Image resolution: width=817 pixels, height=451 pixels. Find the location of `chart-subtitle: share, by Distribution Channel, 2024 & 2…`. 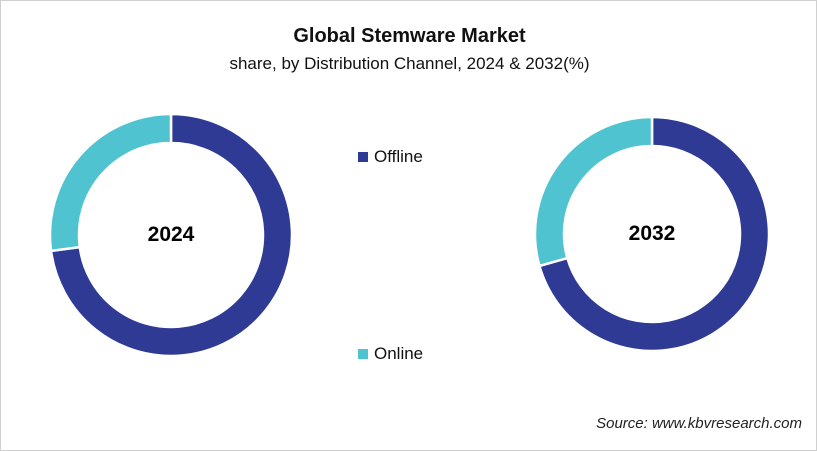

chart-subtitle: share, by Distribution Channel, 2024 & 2… is located at coordinates (409, 63).